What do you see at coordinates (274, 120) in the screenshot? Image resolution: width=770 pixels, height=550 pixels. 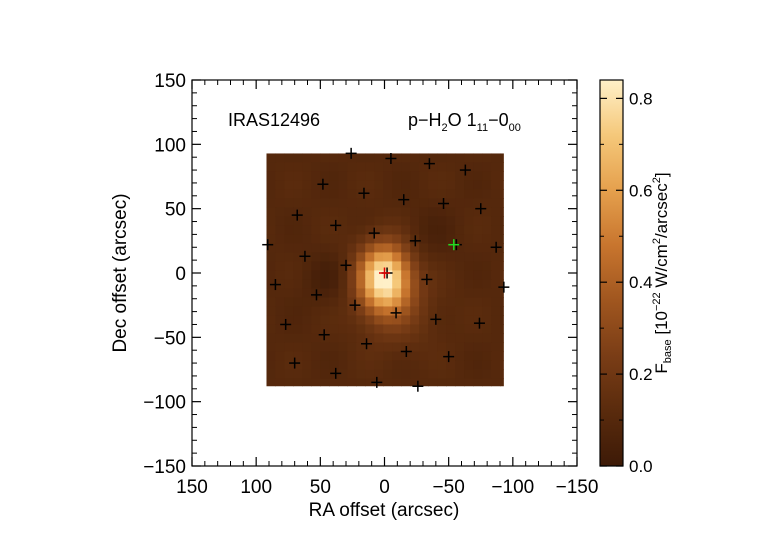 I see `source-name: IRAS12496` at bounding box center [274, 120].